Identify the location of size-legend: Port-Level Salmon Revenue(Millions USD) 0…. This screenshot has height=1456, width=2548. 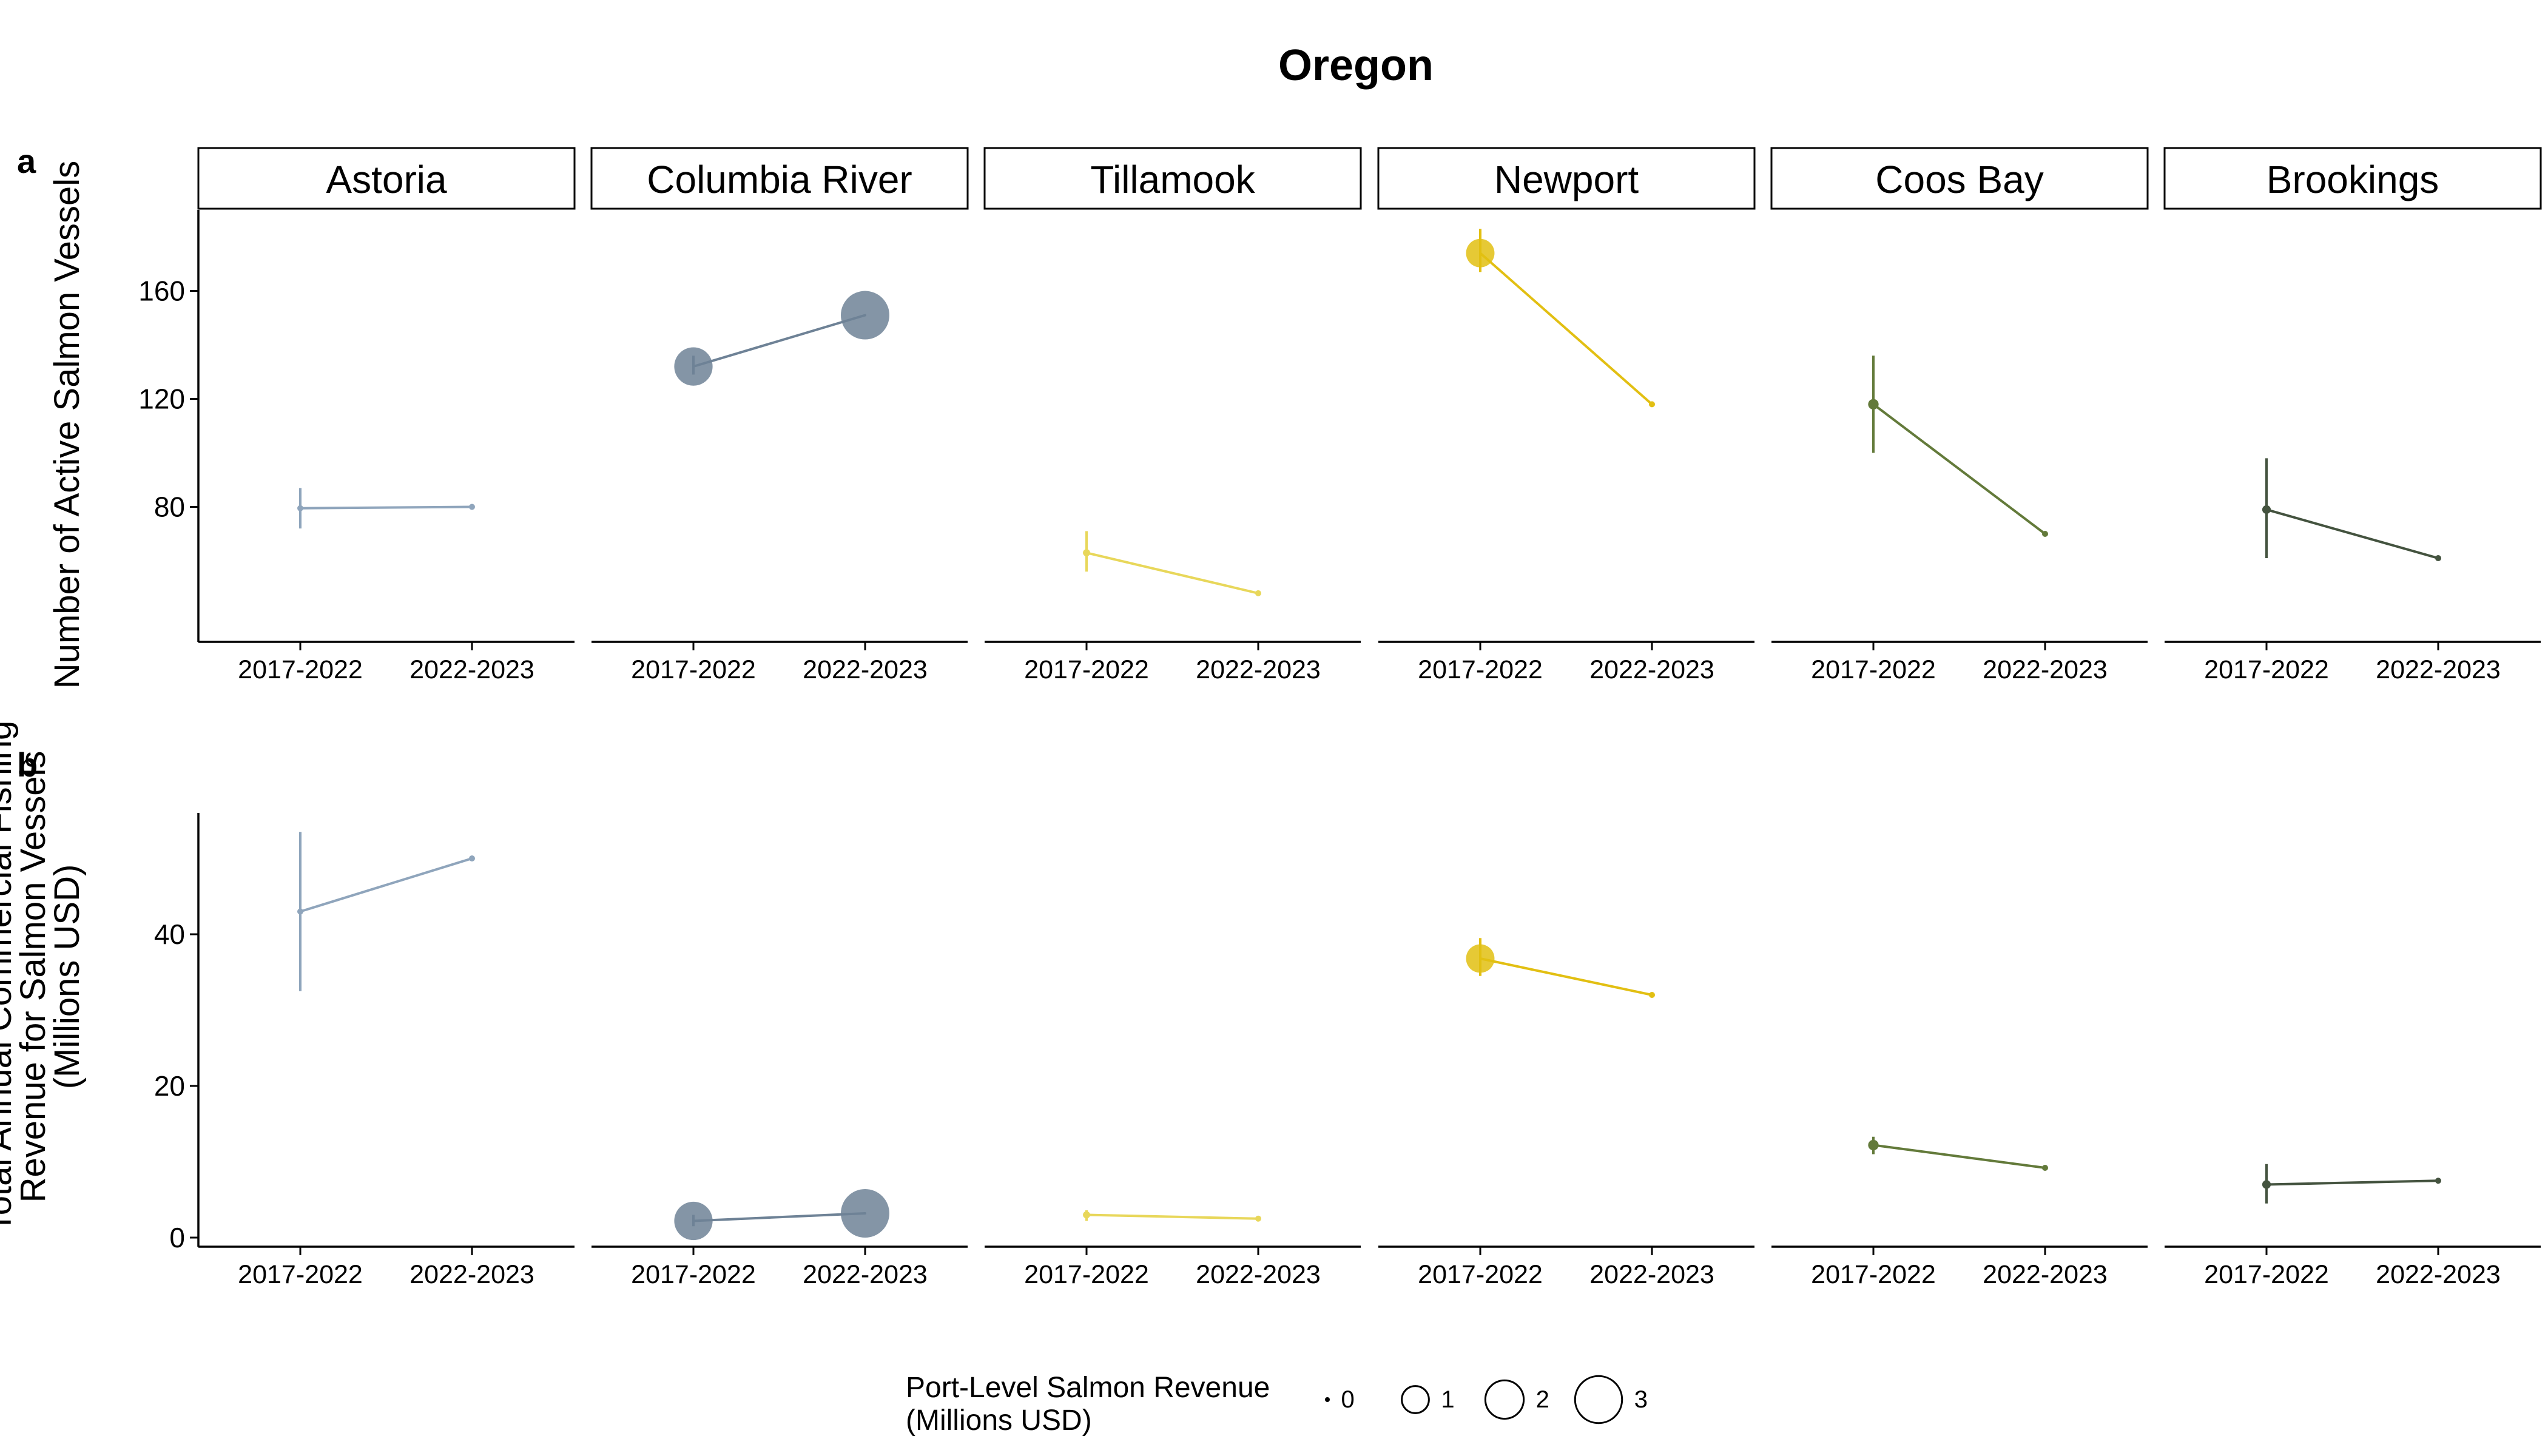
(1277, 1404).